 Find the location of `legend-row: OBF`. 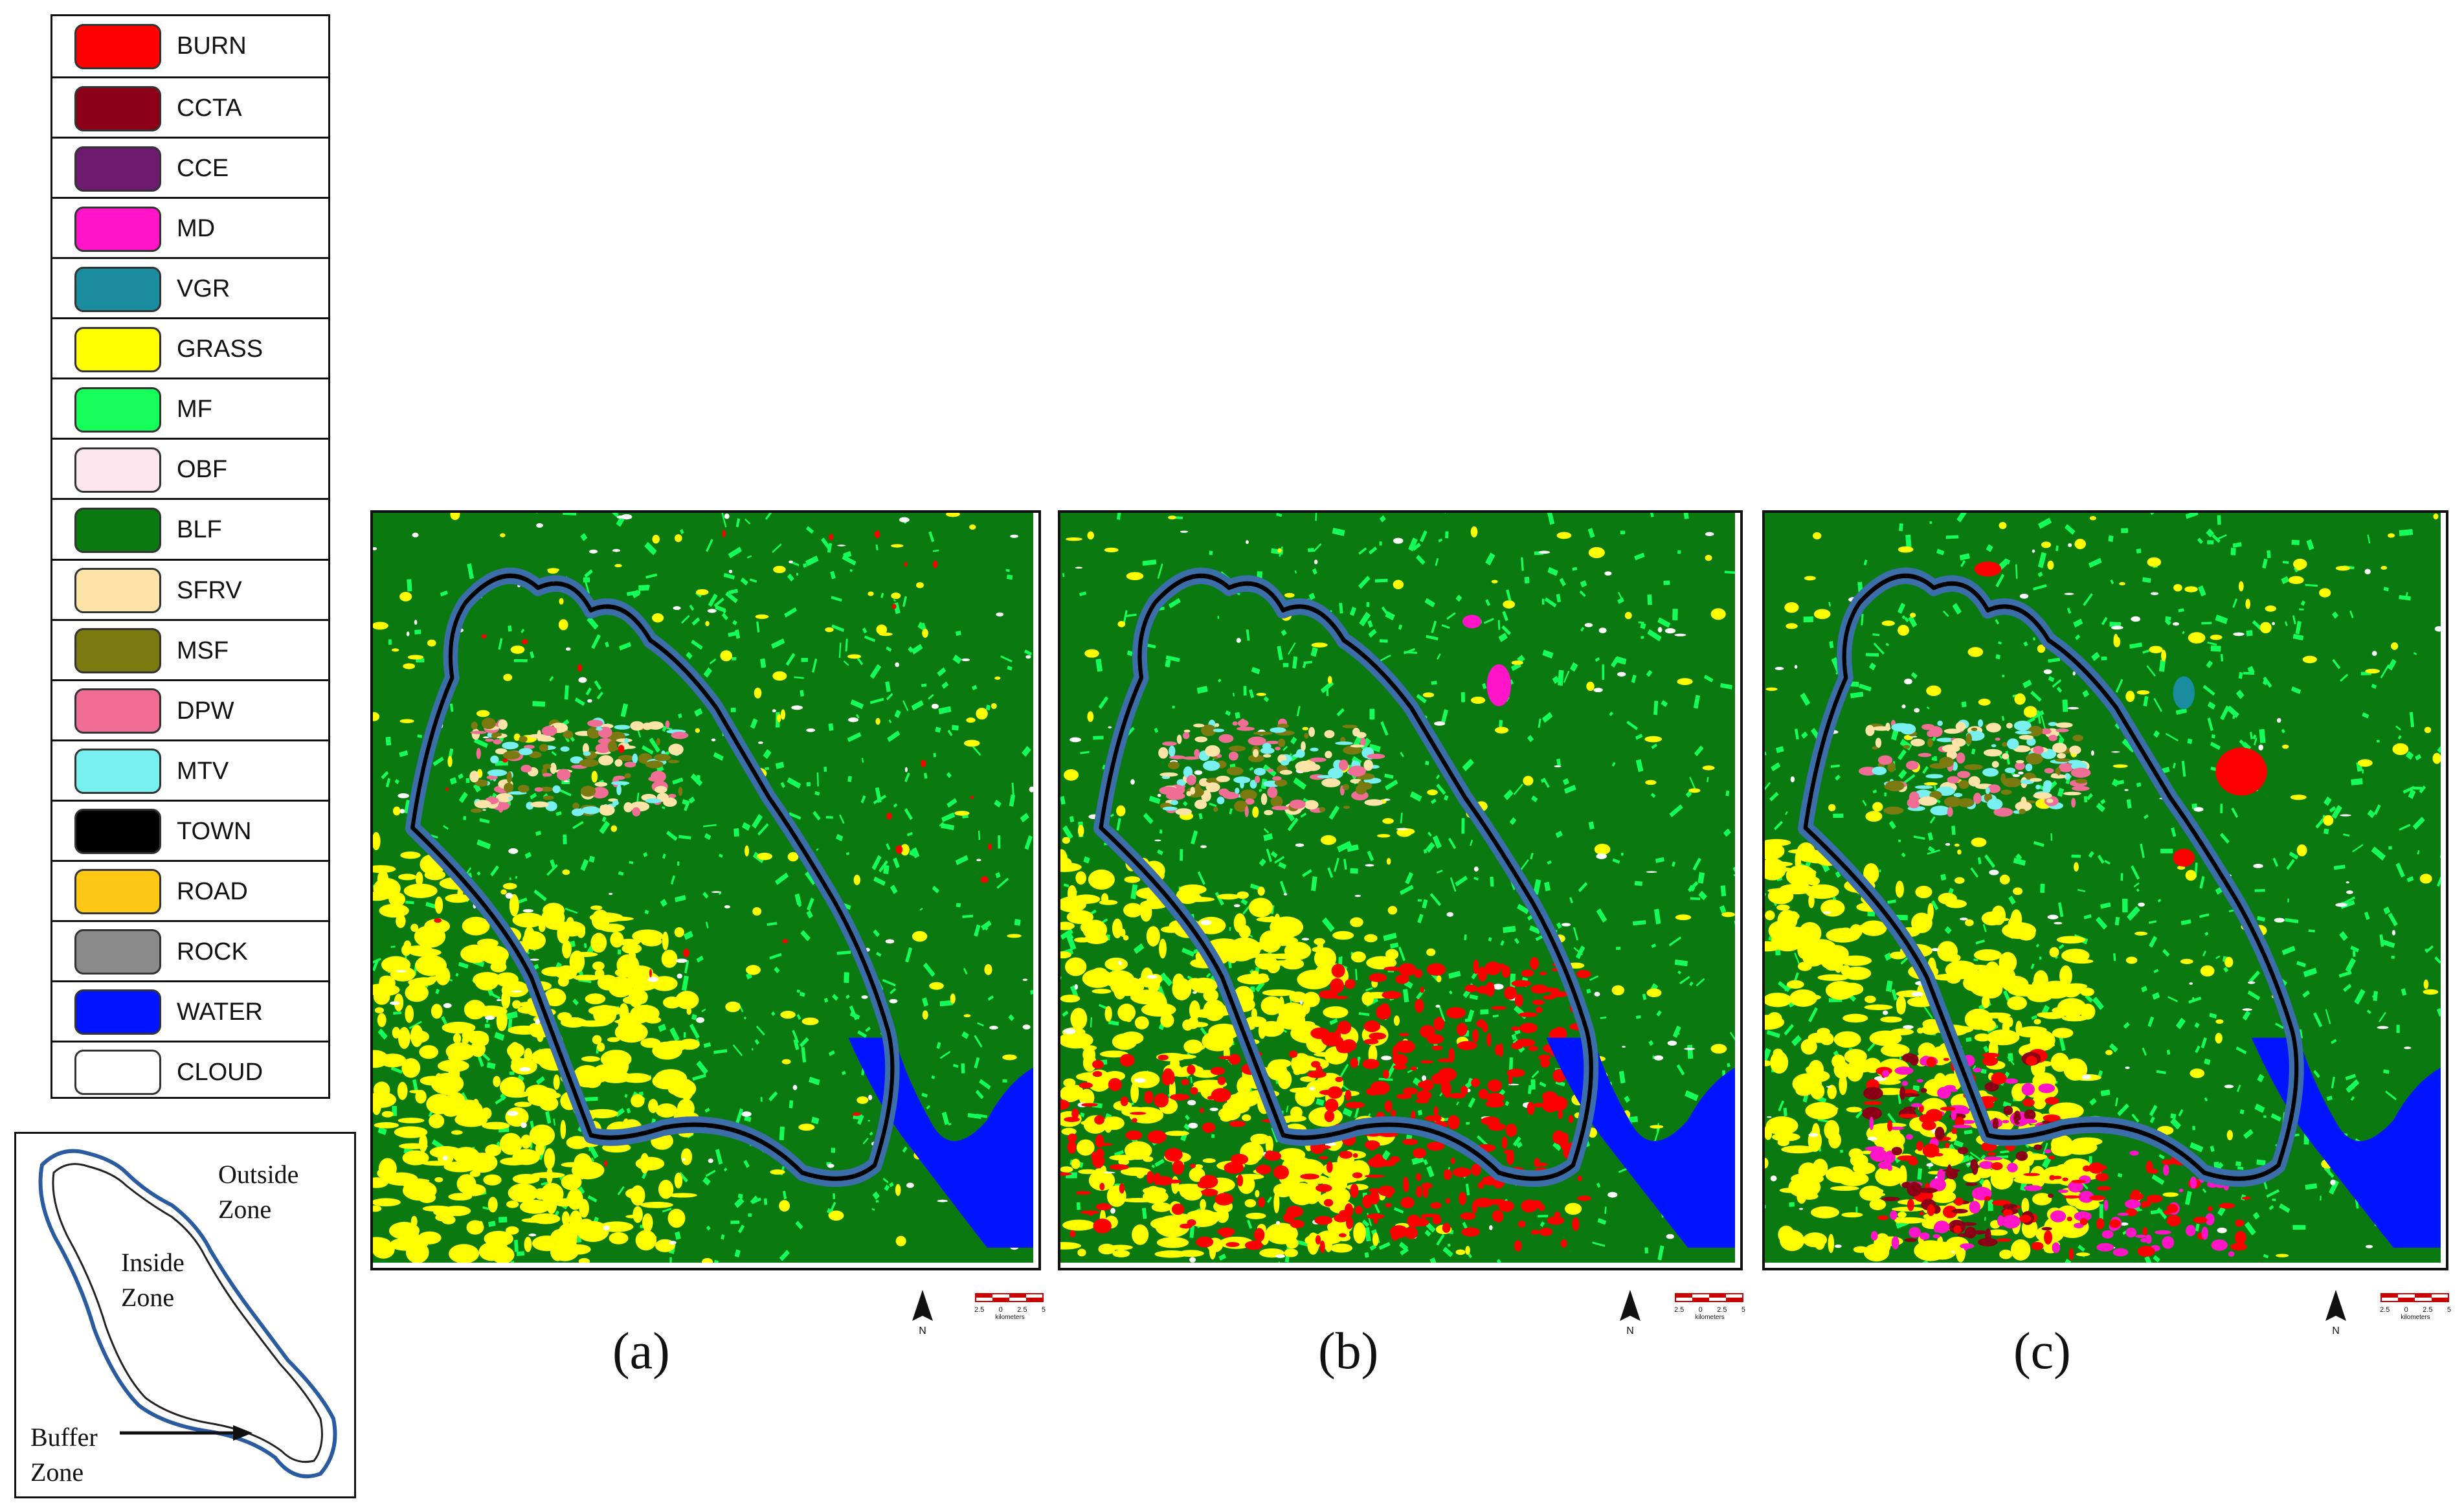

legend-row: OBF is located at coordinates (190, 468).